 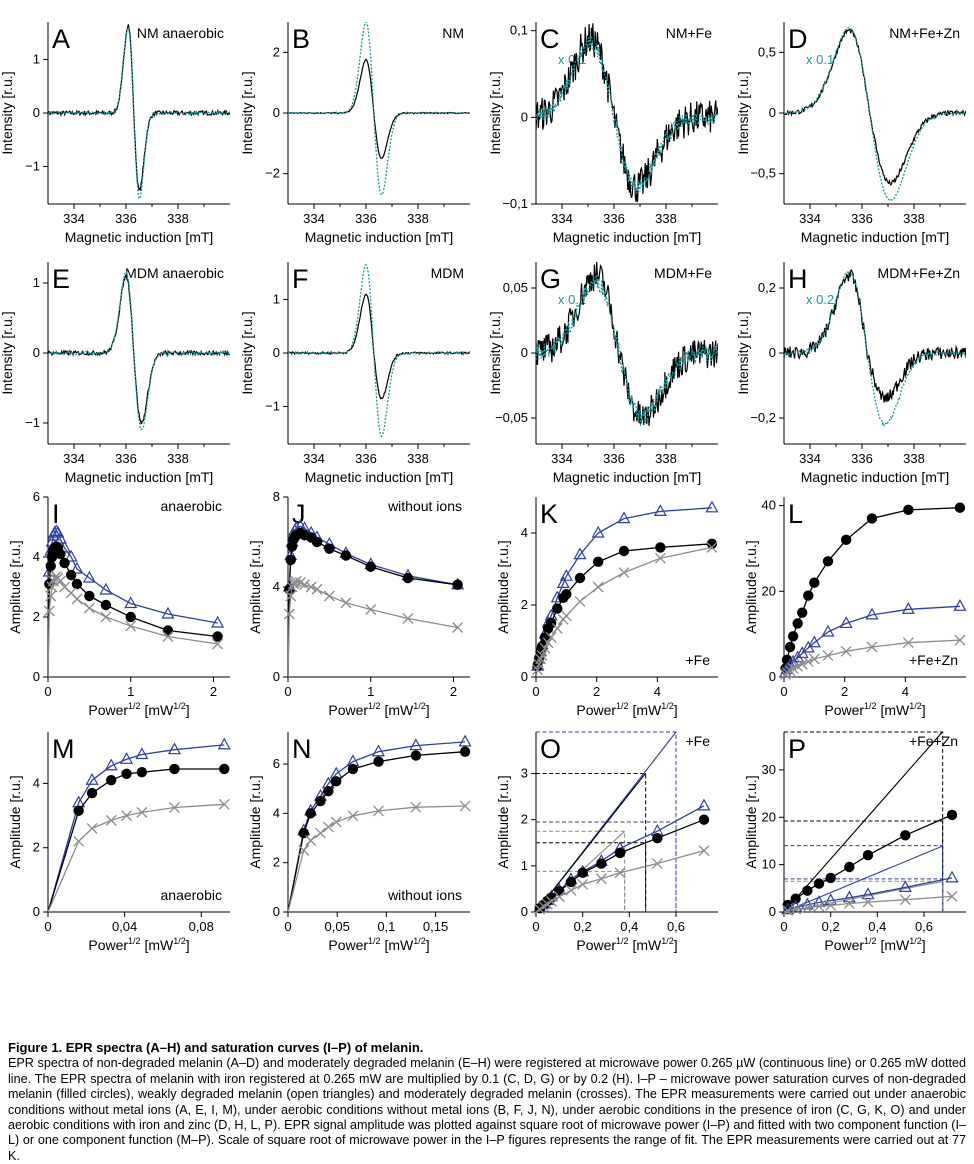 What do you see at coordinates (124, 926) in the screenshot?
I see `x-tick-label: 0,04` at bounding box center [124, 926].